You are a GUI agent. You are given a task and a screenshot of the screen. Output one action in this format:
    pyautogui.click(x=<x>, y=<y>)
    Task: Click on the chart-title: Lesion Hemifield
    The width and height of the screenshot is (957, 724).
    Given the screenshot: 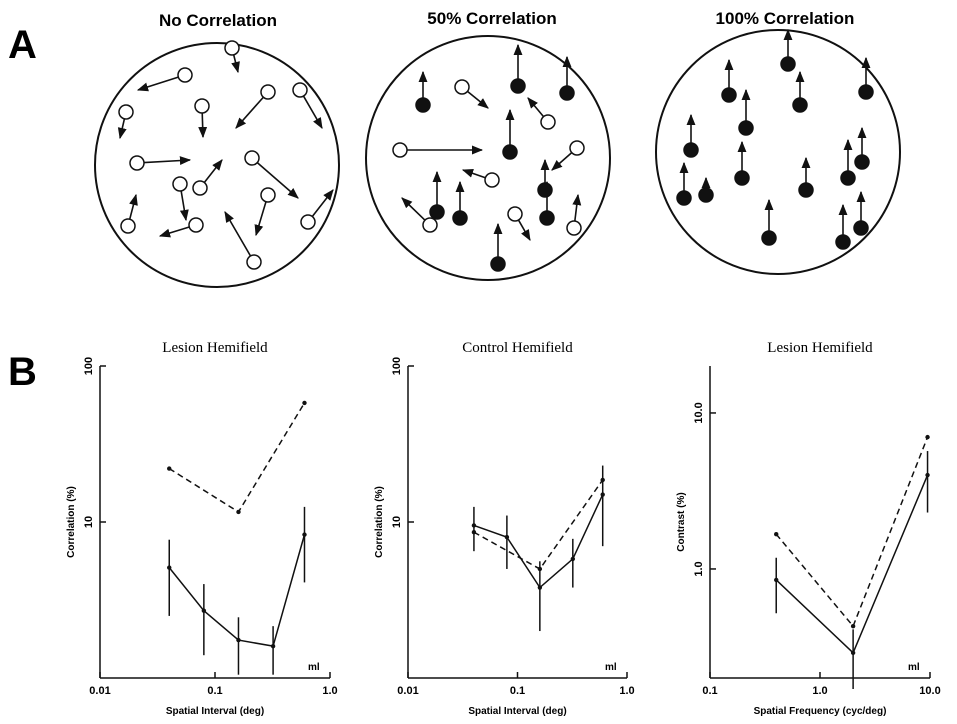 What is the action you would take?
    pyautogui.click(x=215, y=348)
    